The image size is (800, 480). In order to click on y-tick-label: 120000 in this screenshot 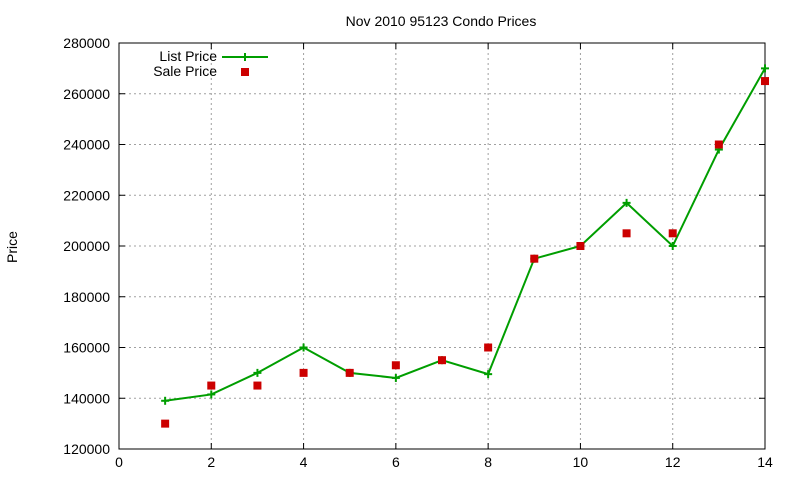, I will do `click(86, 449)`.